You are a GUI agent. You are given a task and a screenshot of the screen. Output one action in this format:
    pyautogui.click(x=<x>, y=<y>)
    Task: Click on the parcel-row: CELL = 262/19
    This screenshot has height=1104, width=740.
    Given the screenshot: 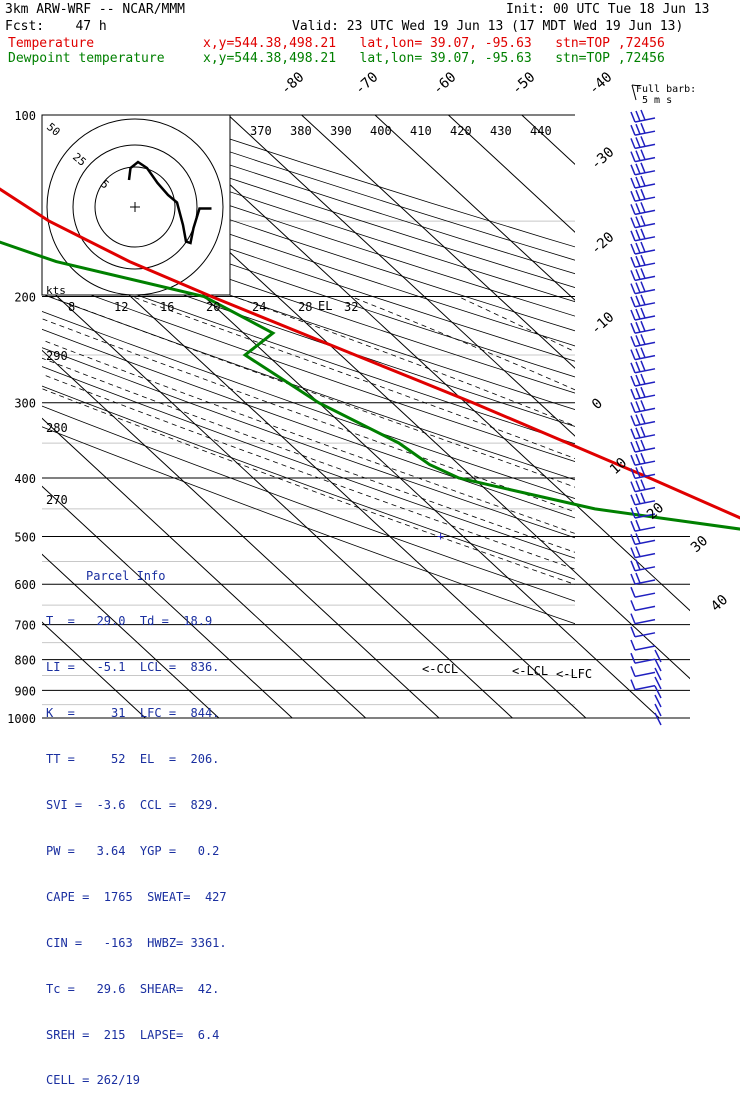 What is the action you would take?
    pyautogui.click(x=93, y=1080)
    